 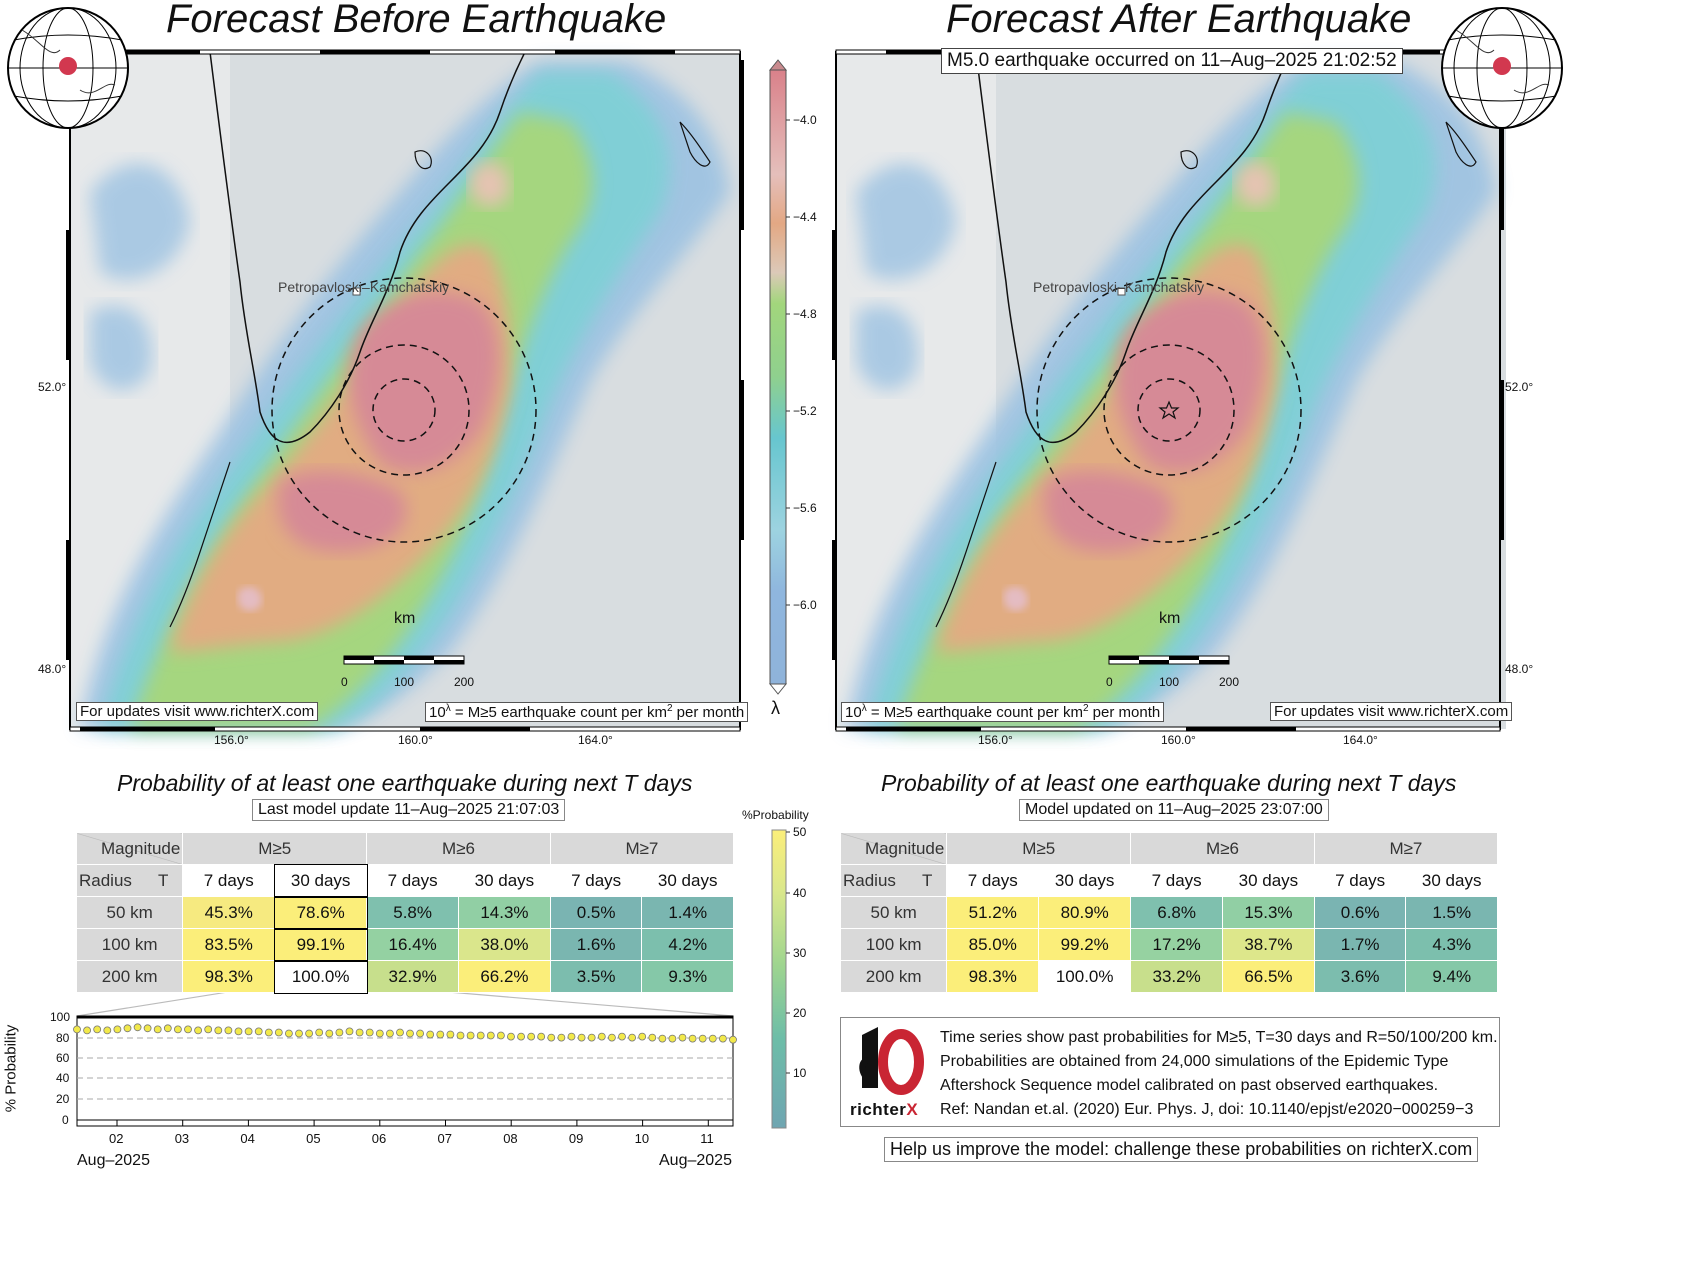 I want to click on right-lat-tick: 48.0°, so click(x=1519, y=669).